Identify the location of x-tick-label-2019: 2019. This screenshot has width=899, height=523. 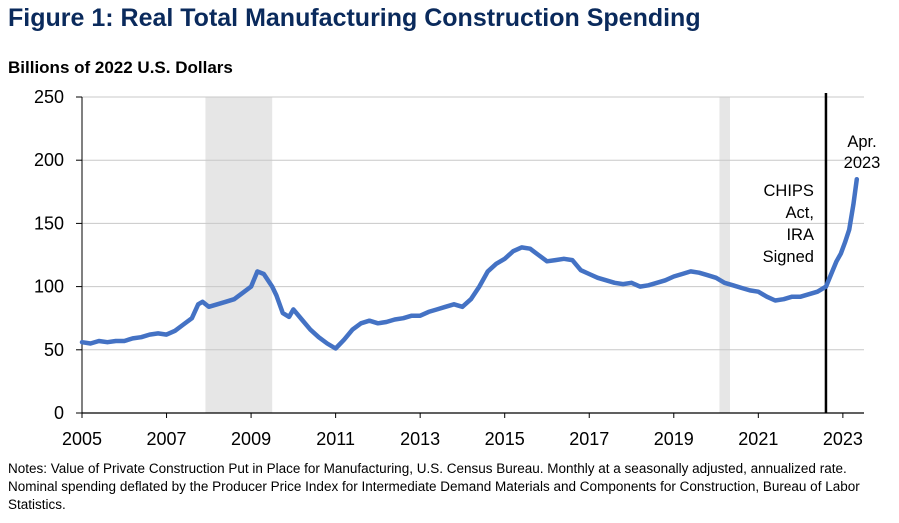
(674, 439).